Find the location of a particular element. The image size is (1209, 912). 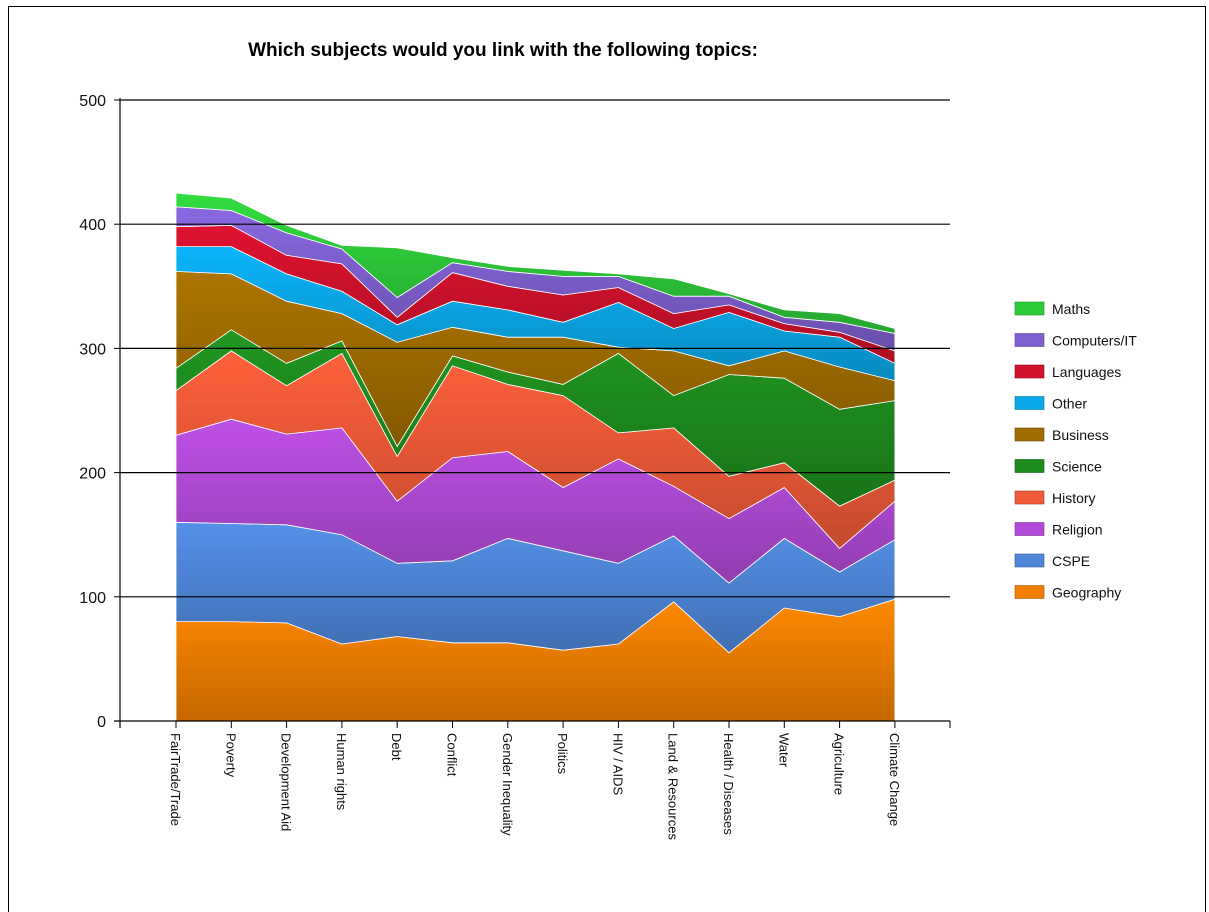

x-tick-label: Development Aid is located at coordinates (286, 782).